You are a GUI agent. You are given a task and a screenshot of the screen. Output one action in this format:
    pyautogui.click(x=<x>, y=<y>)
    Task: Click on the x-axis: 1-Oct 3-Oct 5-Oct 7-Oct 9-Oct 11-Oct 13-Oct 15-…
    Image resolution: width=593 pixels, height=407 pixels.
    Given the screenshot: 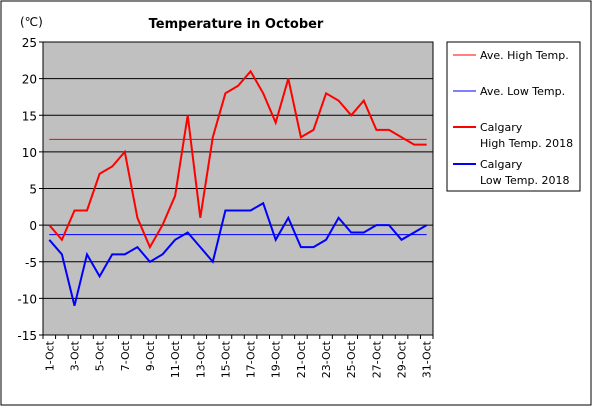 What is the action you would take?
    pyautogui.click(x=238, y=356)
    